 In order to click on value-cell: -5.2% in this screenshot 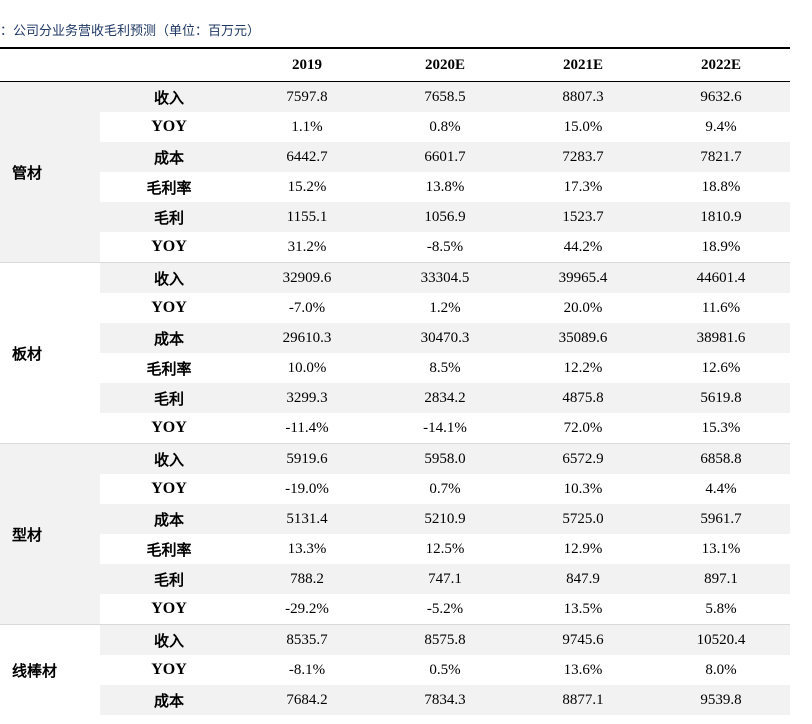, I will do `click(445, 608)`.